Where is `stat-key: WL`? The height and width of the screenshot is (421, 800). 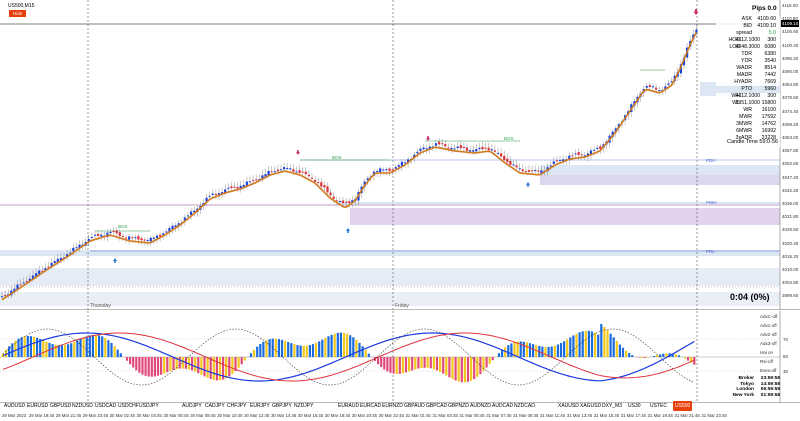 stat-key: WL is located at coordinates (736, 103).